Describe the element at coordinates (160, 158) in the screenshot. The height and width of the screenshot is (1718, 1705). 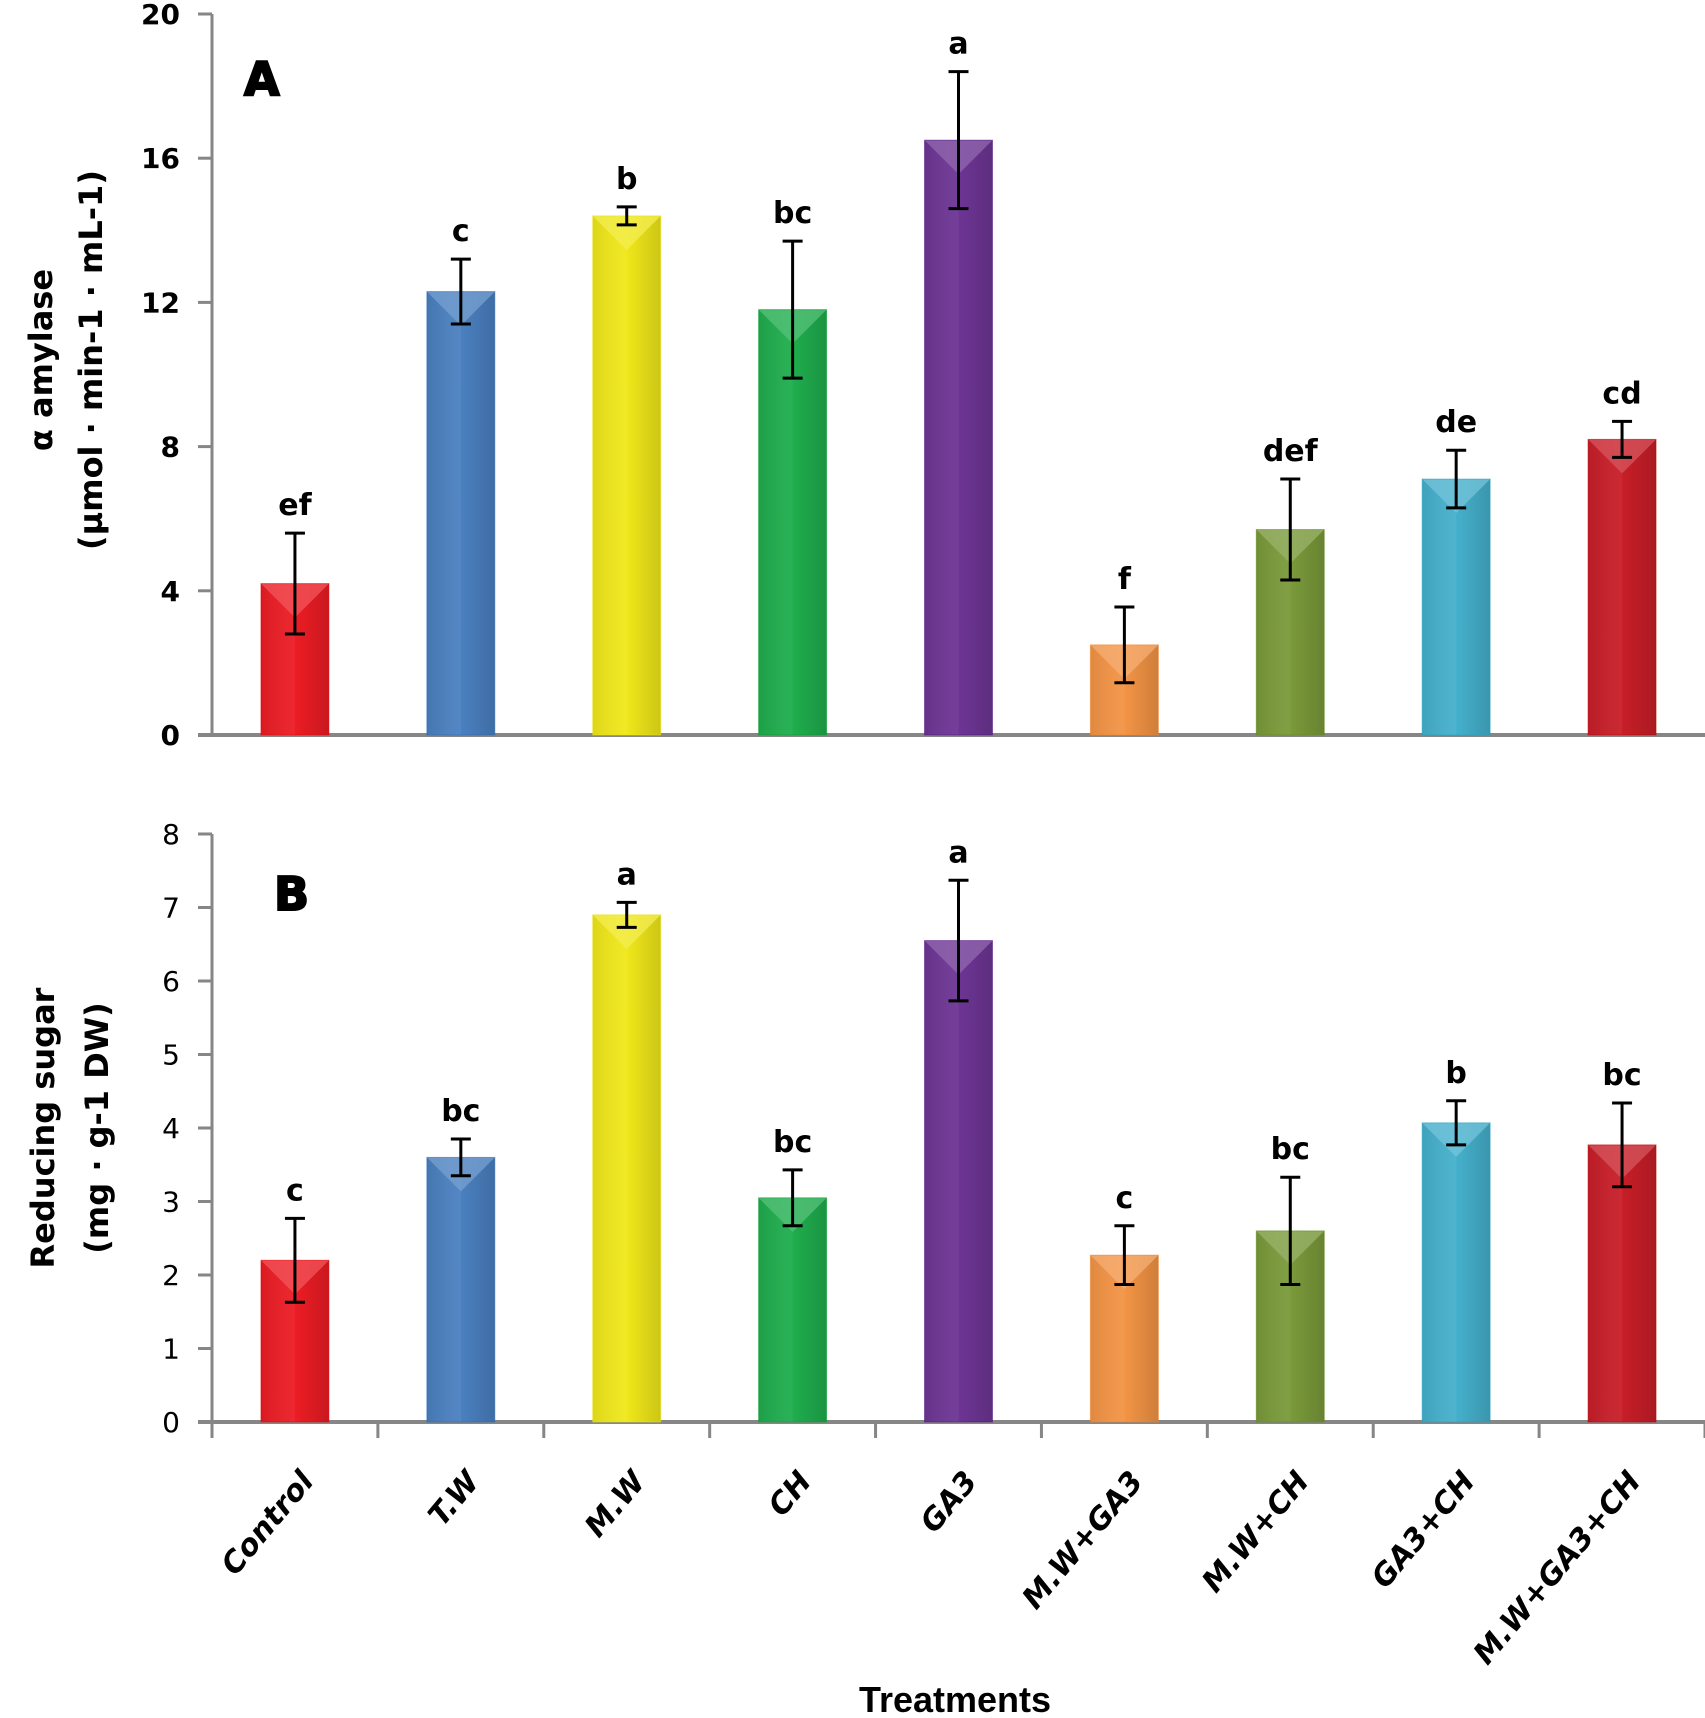
I see `y-tick-label: 16` at that location.